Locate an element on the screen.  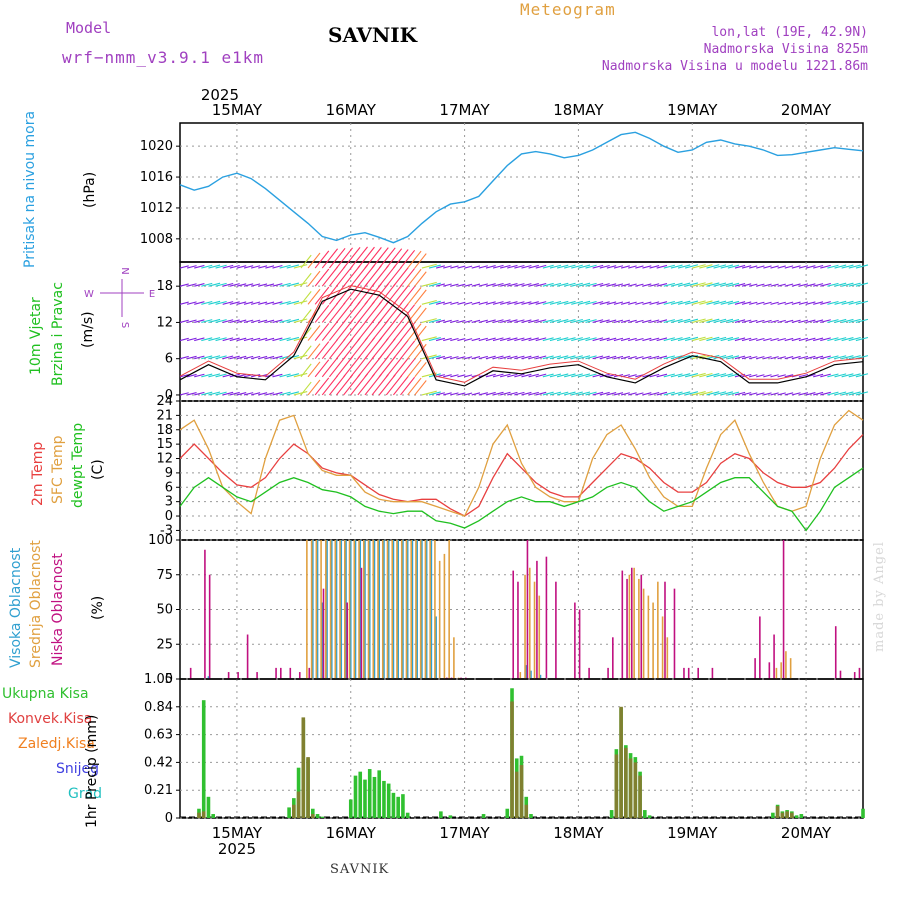
ytick-label: 21 is located at coordinates (164, 415).